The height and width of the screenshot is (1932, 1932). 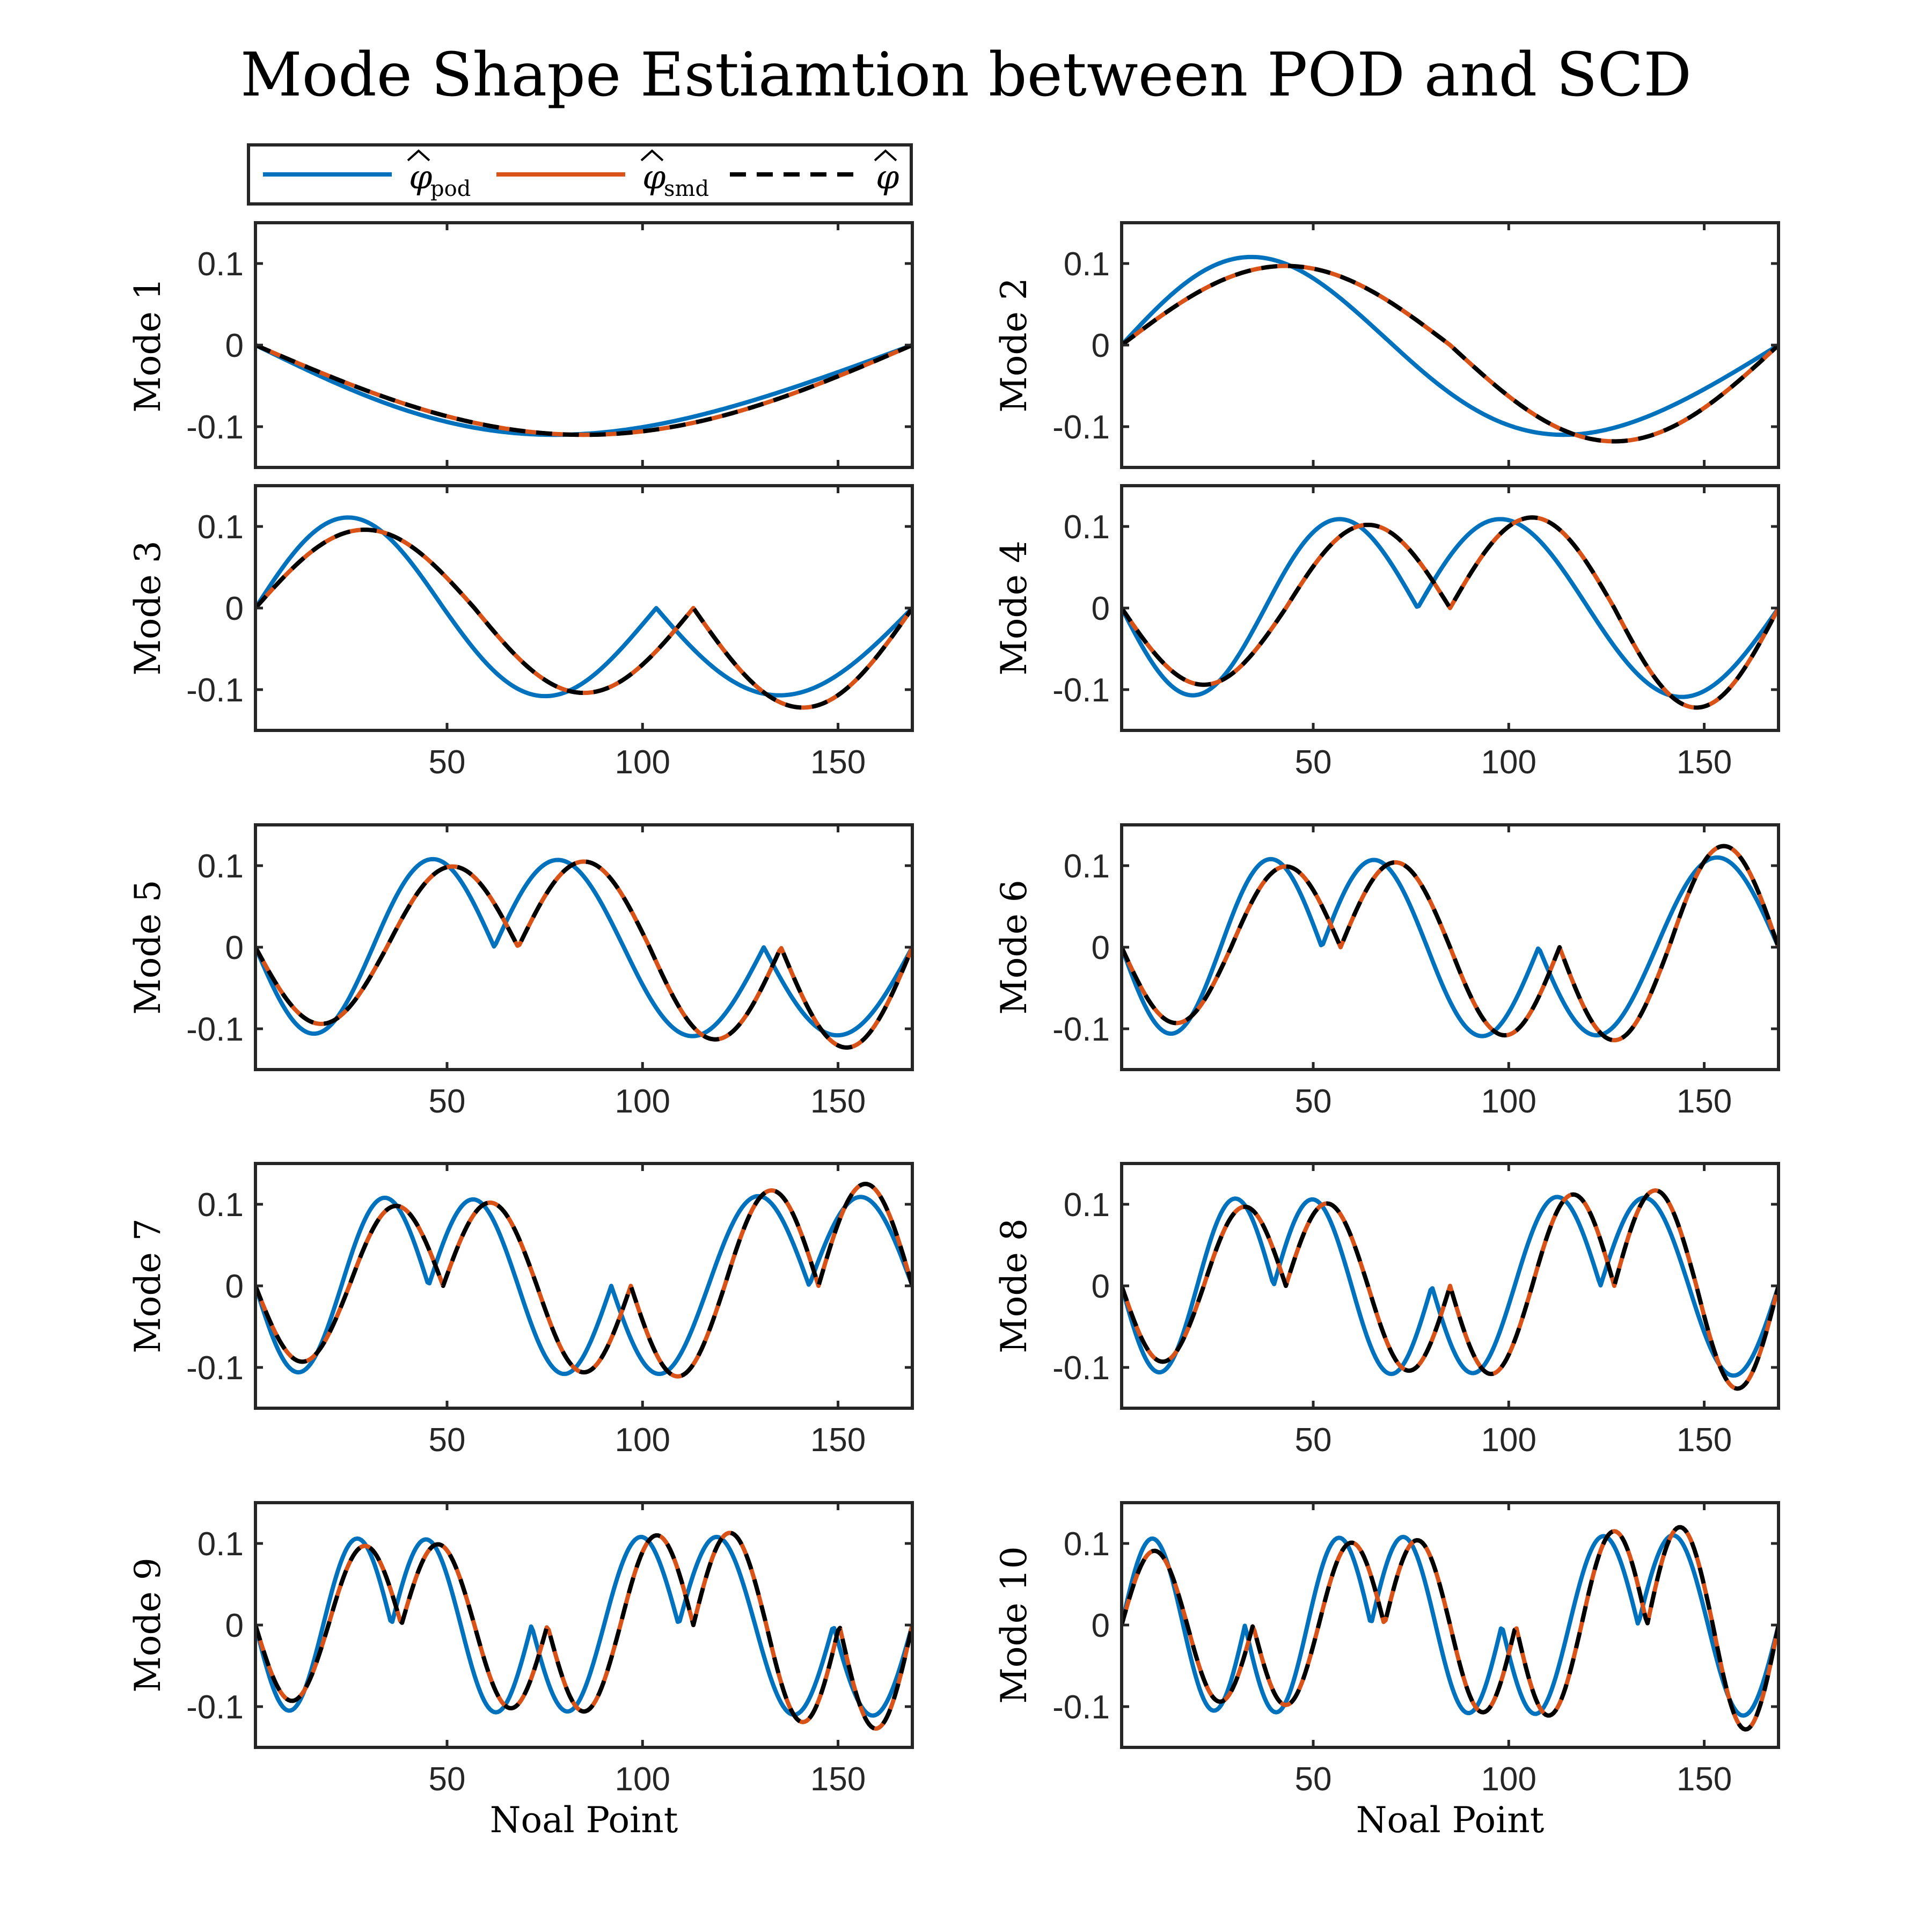 I want to click on y-axis-label: Mode 4, so click(x=1014, y=608).